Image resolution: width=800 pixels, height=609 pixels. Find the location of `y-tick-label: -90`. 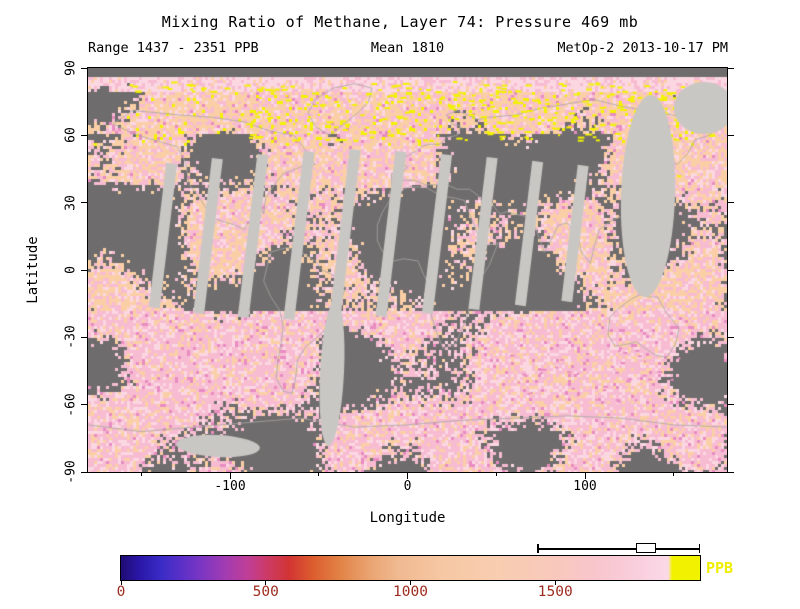

y-tick-label: -90 is located at coordinates (71, 472).